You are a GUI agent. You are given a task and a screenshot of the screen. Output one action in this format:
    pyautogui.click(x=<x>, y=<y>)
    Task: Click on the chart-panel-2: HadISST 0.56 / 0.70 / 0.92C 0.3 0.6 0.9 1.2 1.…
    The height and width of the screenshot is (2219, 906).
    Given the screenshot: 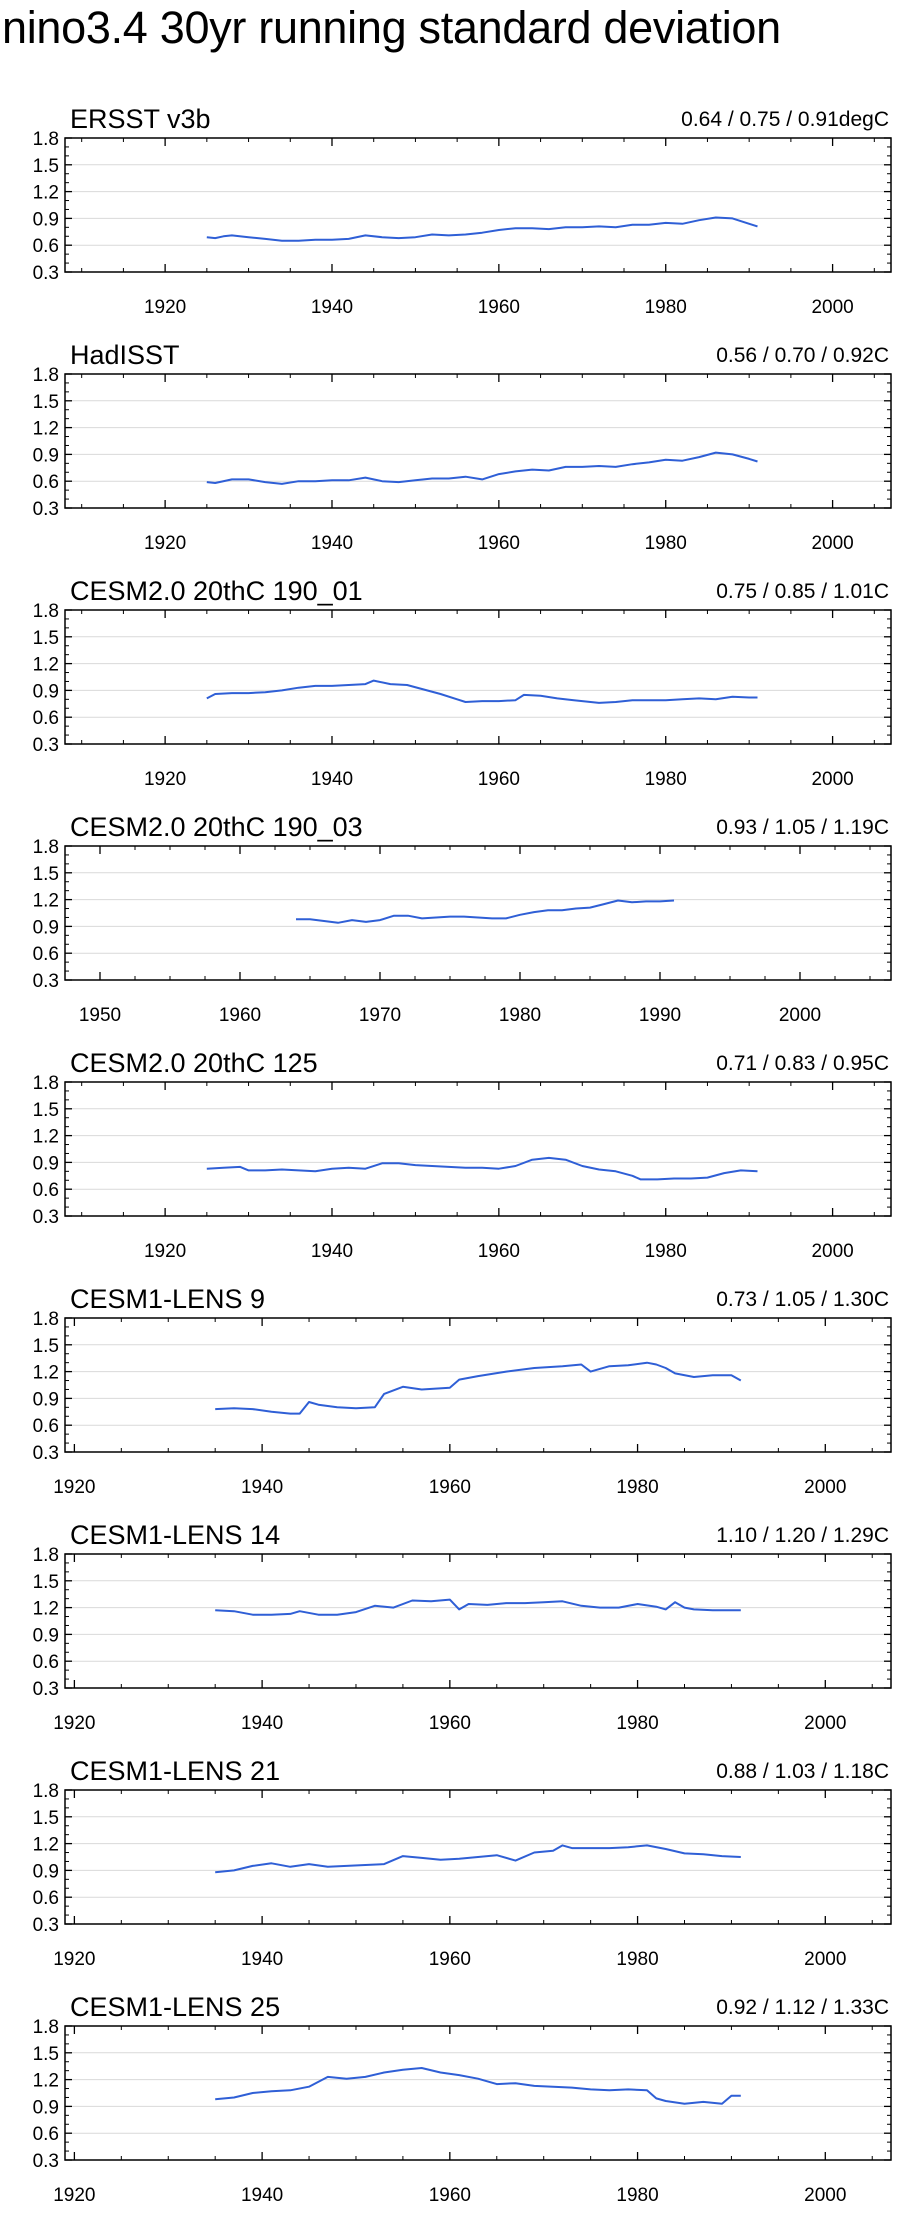 What is the action you would take?
    pyautogui.click(x=462, y=447)
    